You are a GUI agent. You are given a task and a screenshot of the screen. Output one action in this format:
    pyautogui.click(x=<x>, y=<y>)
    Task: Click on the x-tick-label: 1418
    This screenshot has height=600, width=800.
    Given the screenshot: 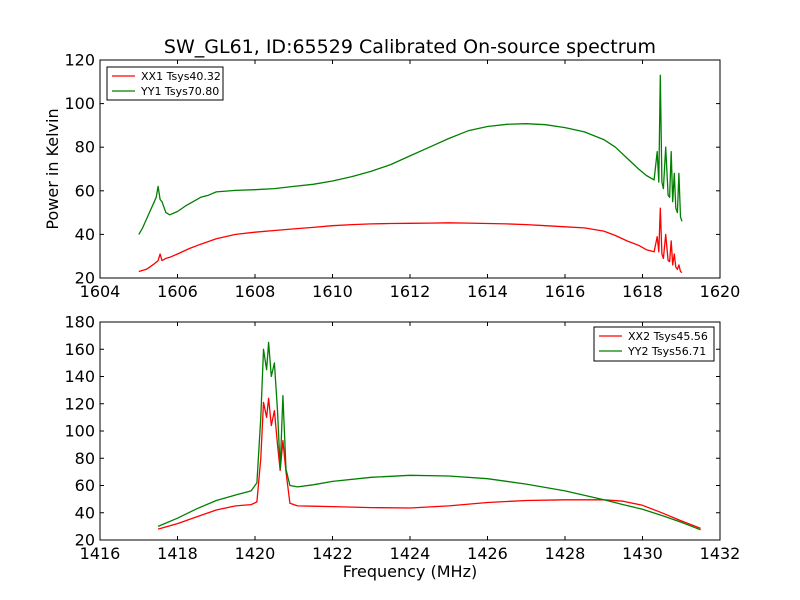 What is the action you would take?
    pyautogui.click(x=177, y=553)
    